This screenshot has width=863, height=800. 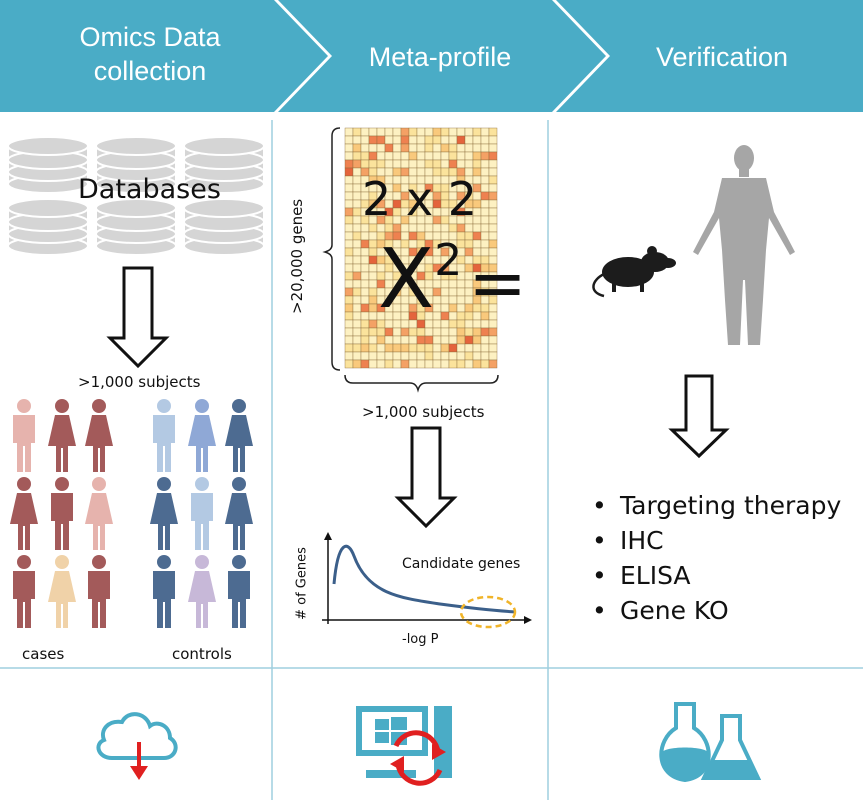 I want to click on candidate-genes-label: Candidate genes, so click(x=461, y=564).